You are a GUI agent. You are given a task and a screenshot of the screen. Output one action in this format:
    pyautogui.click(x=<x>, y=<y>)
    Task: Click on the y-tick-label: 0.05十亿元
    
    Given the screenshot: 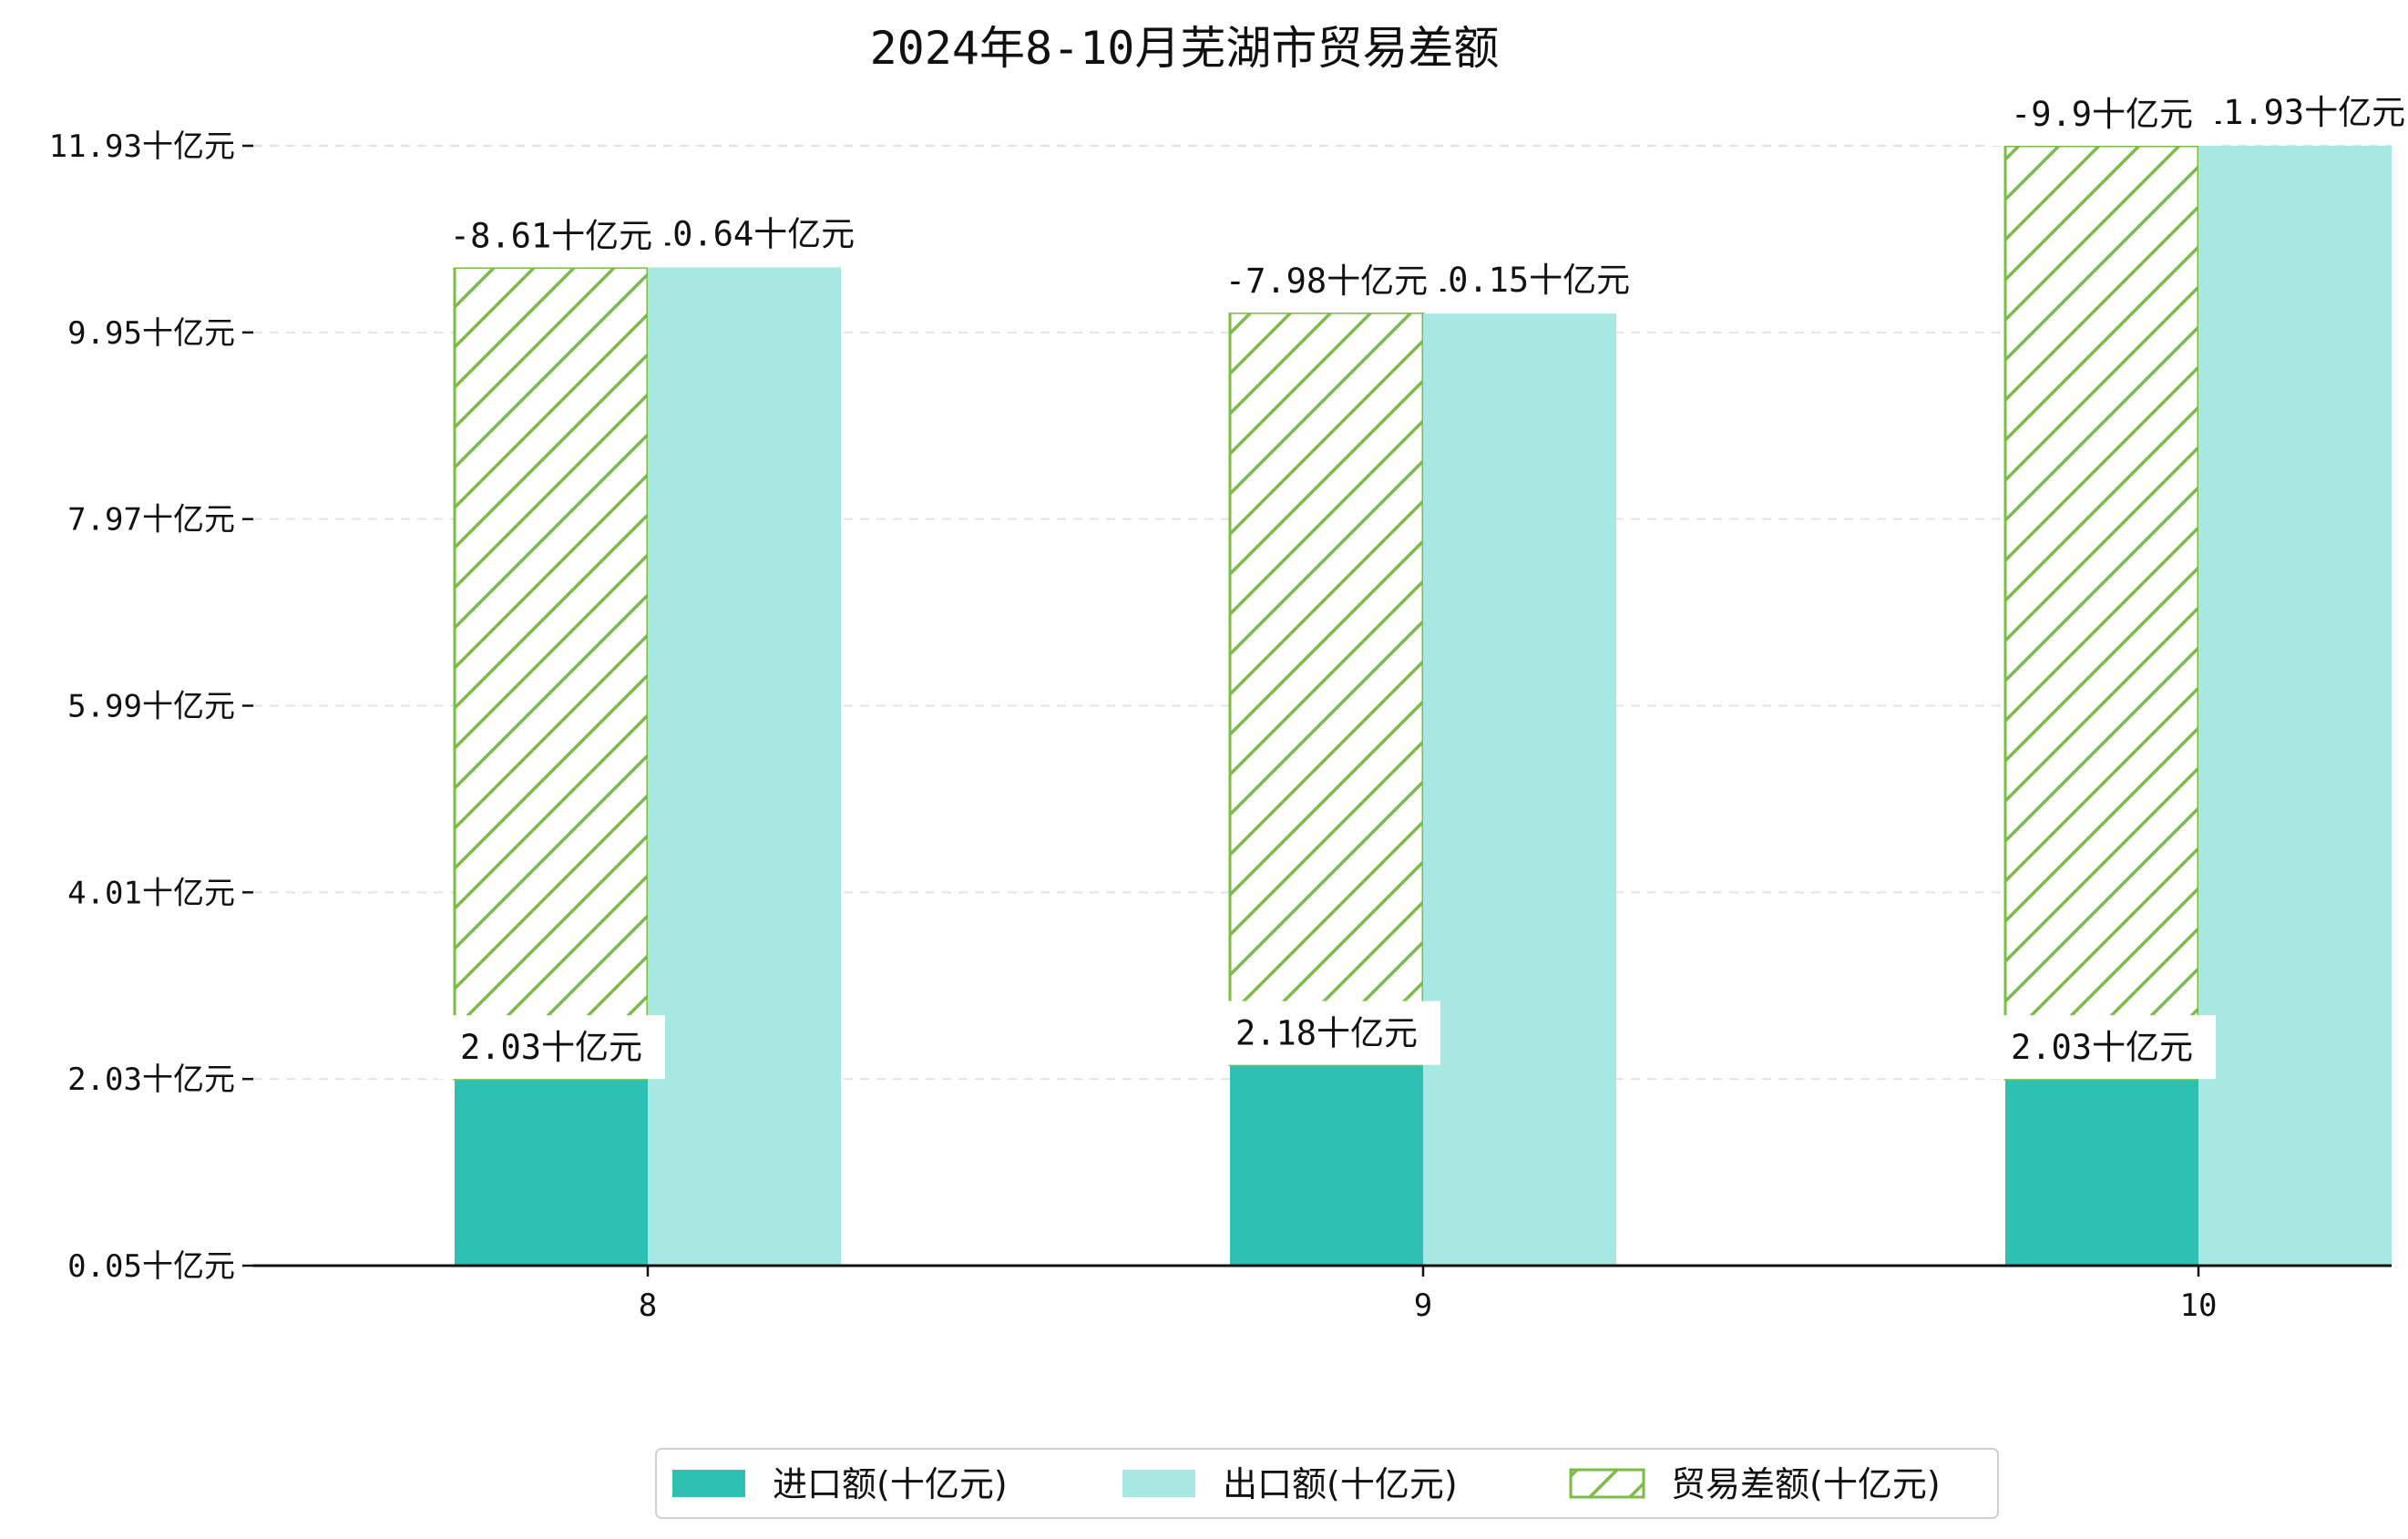 What is the action you would take?
    pyautogui.click(x=151, y=1267)
    